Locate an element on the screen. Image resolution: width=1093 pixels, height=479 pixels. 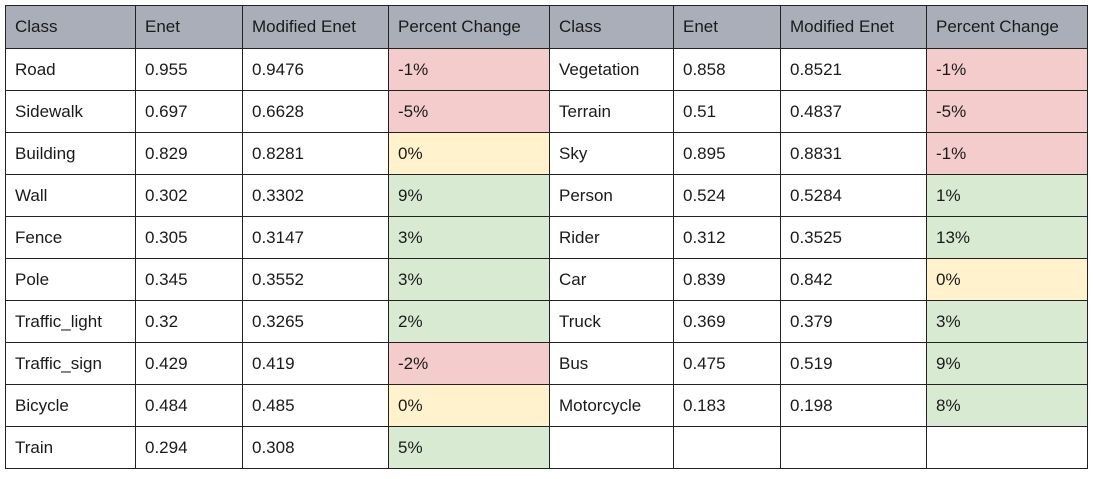
percent-change-cell: 2% is located at coordinates (469, 321).